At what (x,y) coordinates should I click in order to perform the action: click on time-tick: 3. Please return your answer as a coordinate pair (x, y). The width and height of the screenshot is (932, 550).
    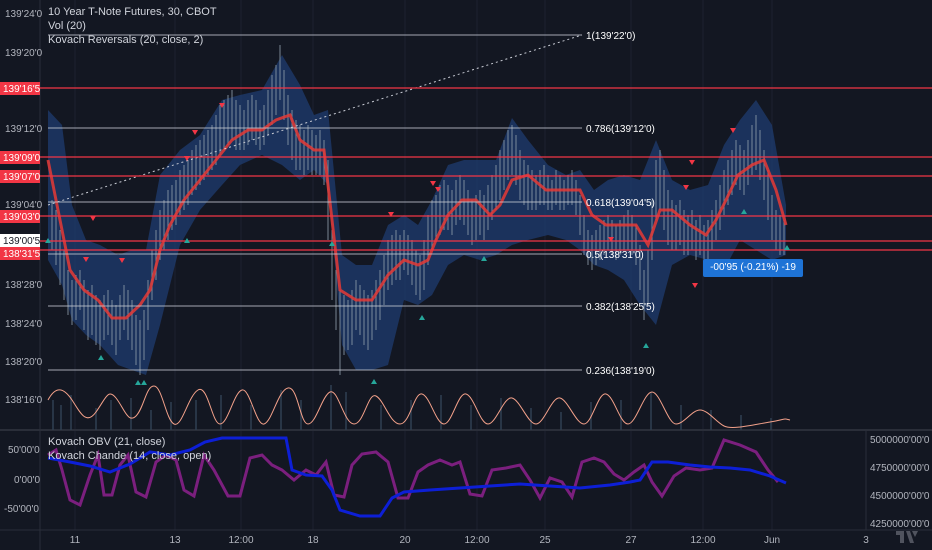
    Looking at the image, I should click on (866, 540).